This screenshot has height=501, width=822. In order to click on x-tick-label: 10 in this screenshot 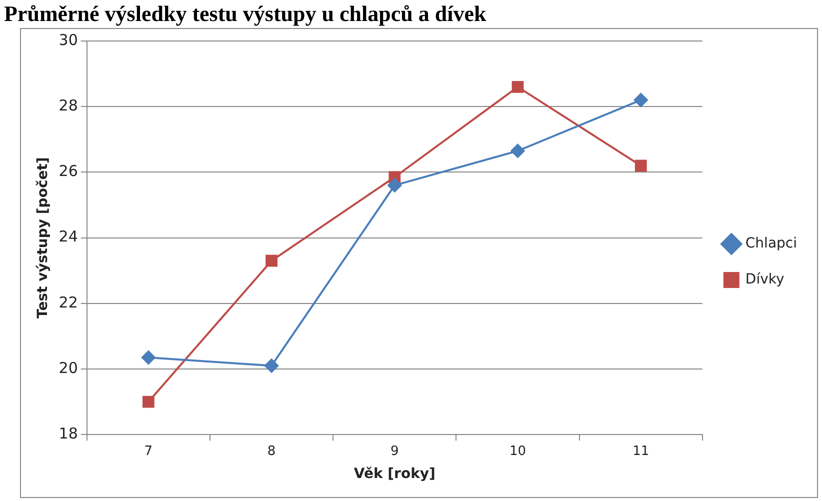, I will do `click(517, 451)`.